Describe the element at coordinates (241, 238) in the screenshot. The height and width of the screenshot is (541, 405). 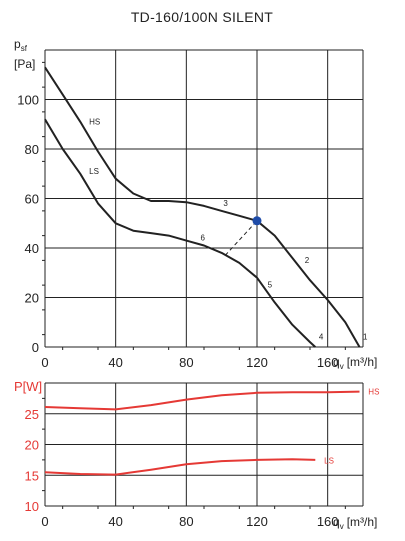
I see `series-line-system-curve` at that location.